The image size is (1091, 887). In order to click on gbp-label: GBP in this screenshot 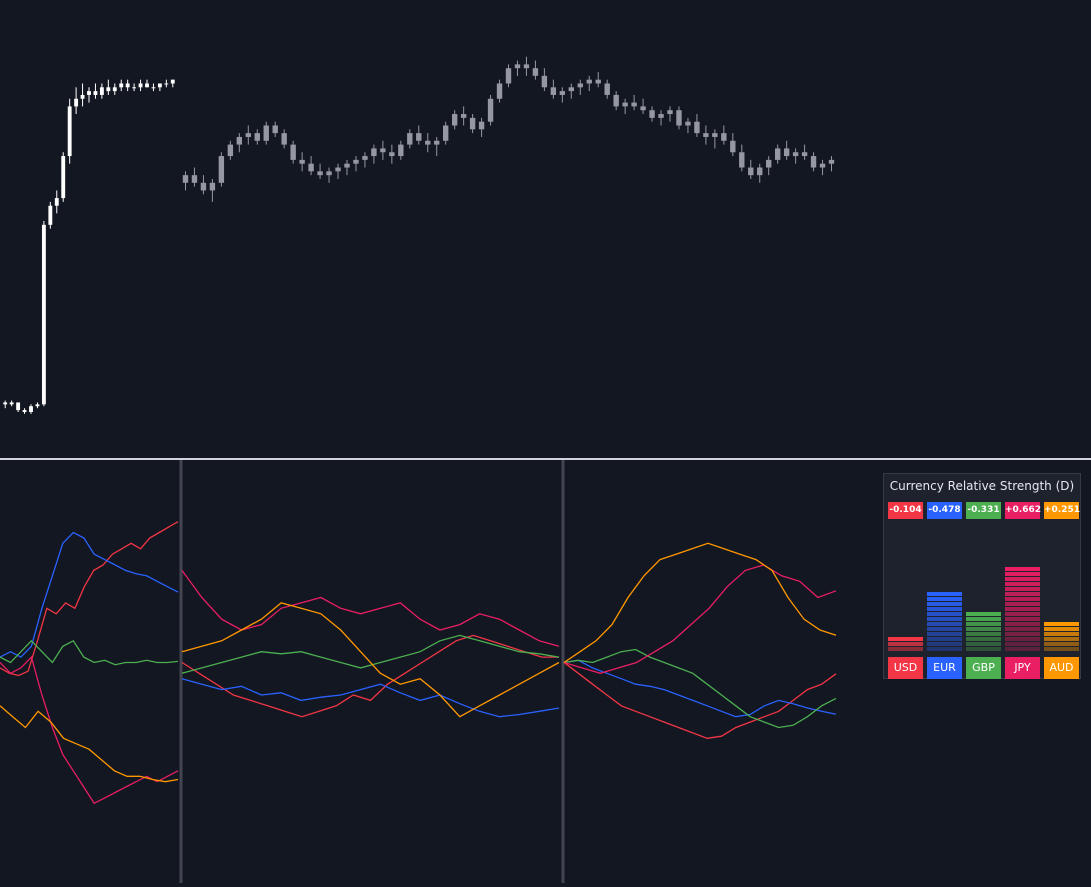, I will do `click(983, 668)`.